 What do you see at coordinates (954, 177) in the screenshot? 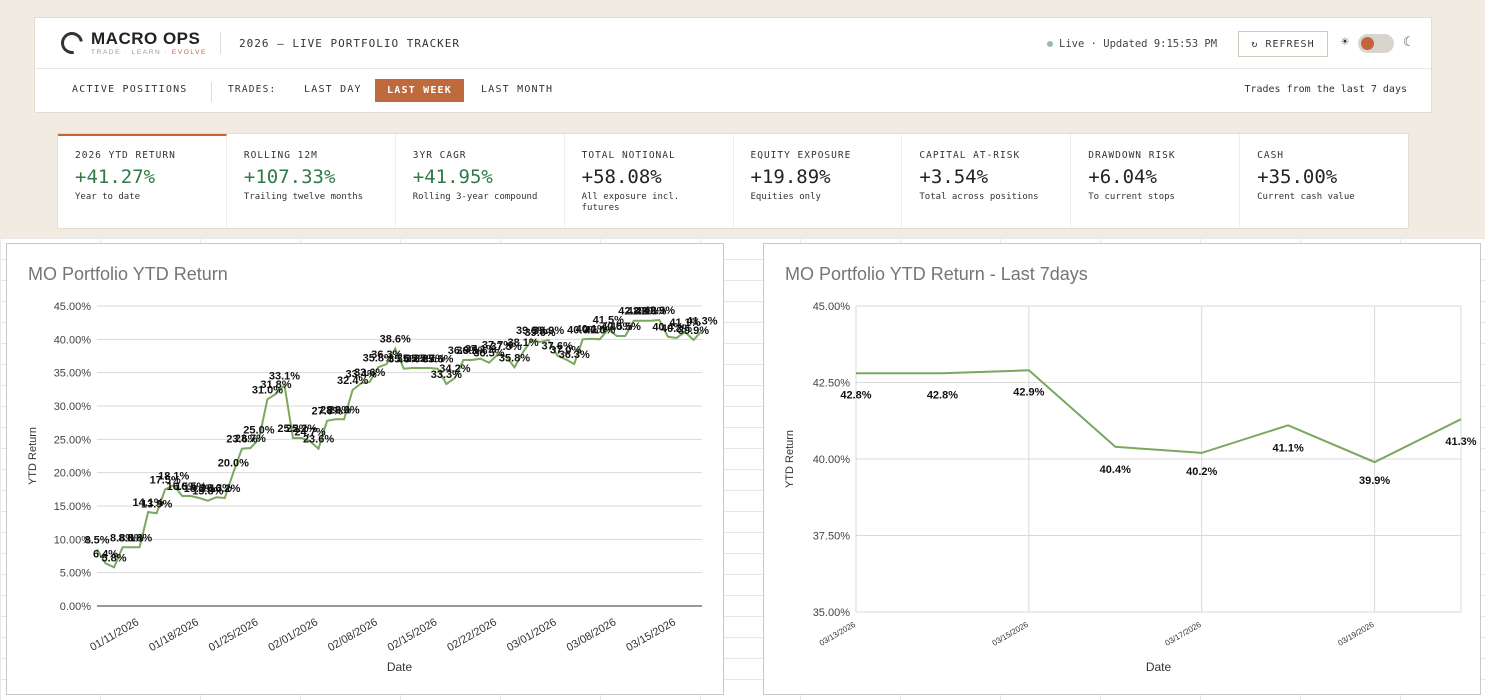
I see `stat-value: +3.54%` at bounding box center [954, 177].